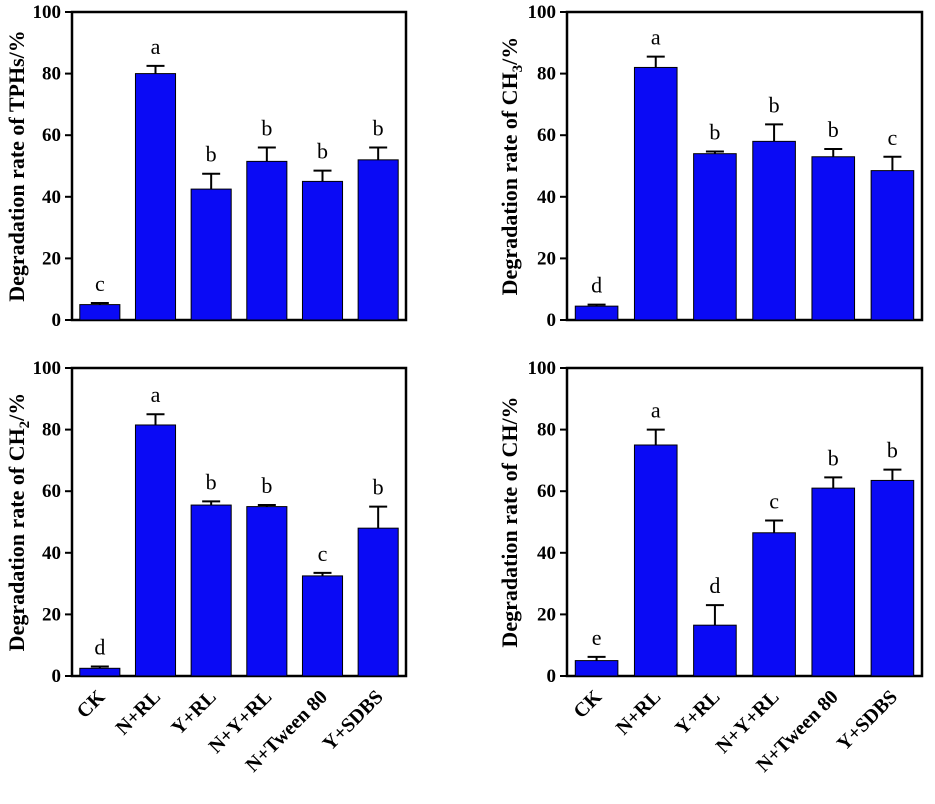  I want to click on y-axis-label: Degradation rate of CH3/%, so click(511, 166).